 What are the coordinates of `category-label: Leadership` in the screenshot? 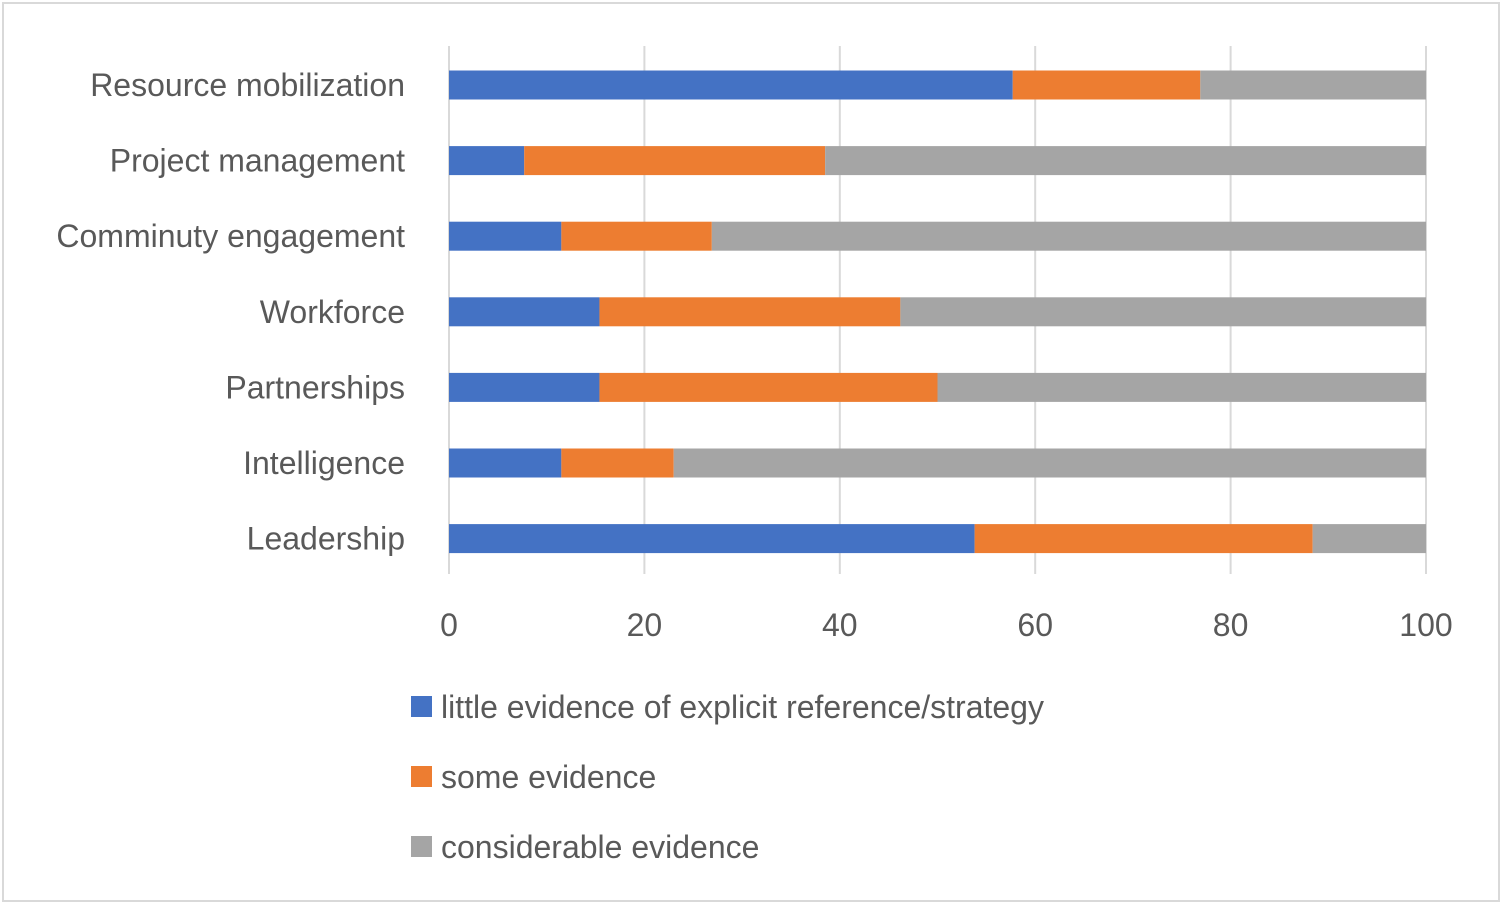 It's located at (326, 539).